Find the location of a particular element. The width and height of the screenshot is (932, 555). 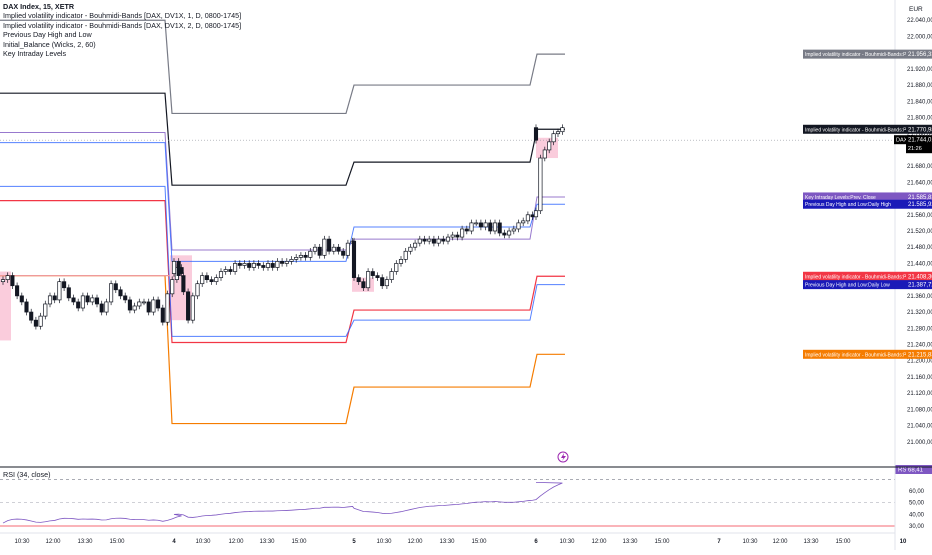

price-tick-label: 21.680,00 is located at coordinates (919, 167).